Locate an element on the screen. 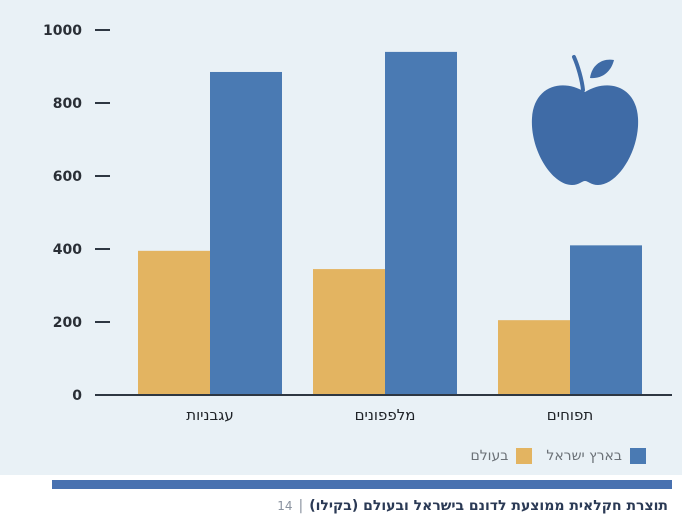 The height and width of the screenshot is (531, 682). apple-leaf is located at coordinates (602, 69).